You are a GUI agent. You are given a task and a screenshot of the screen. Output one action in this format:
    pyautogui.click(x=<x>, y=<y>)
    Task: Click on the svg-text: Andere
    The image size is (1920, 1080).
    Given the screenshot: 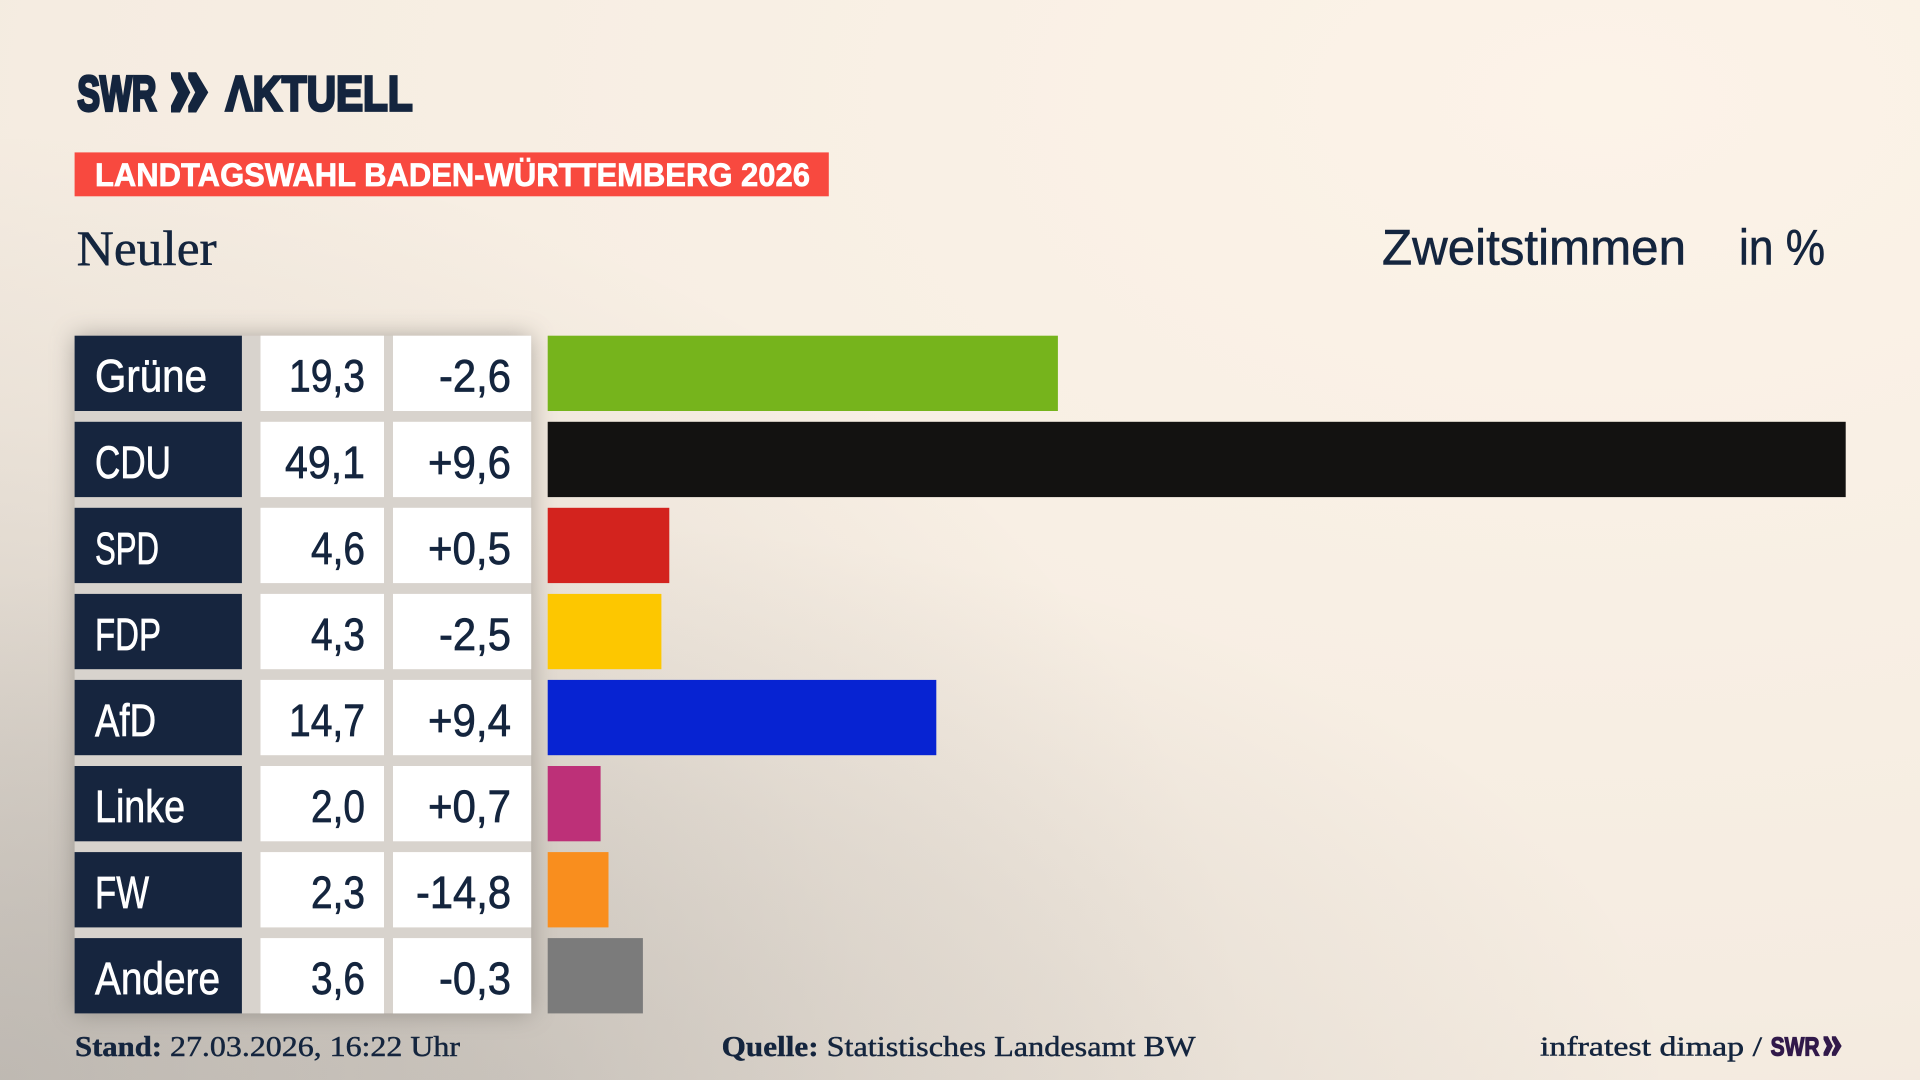 What is the action you would take?
    pyautogui.click(x=157, y=978)
    